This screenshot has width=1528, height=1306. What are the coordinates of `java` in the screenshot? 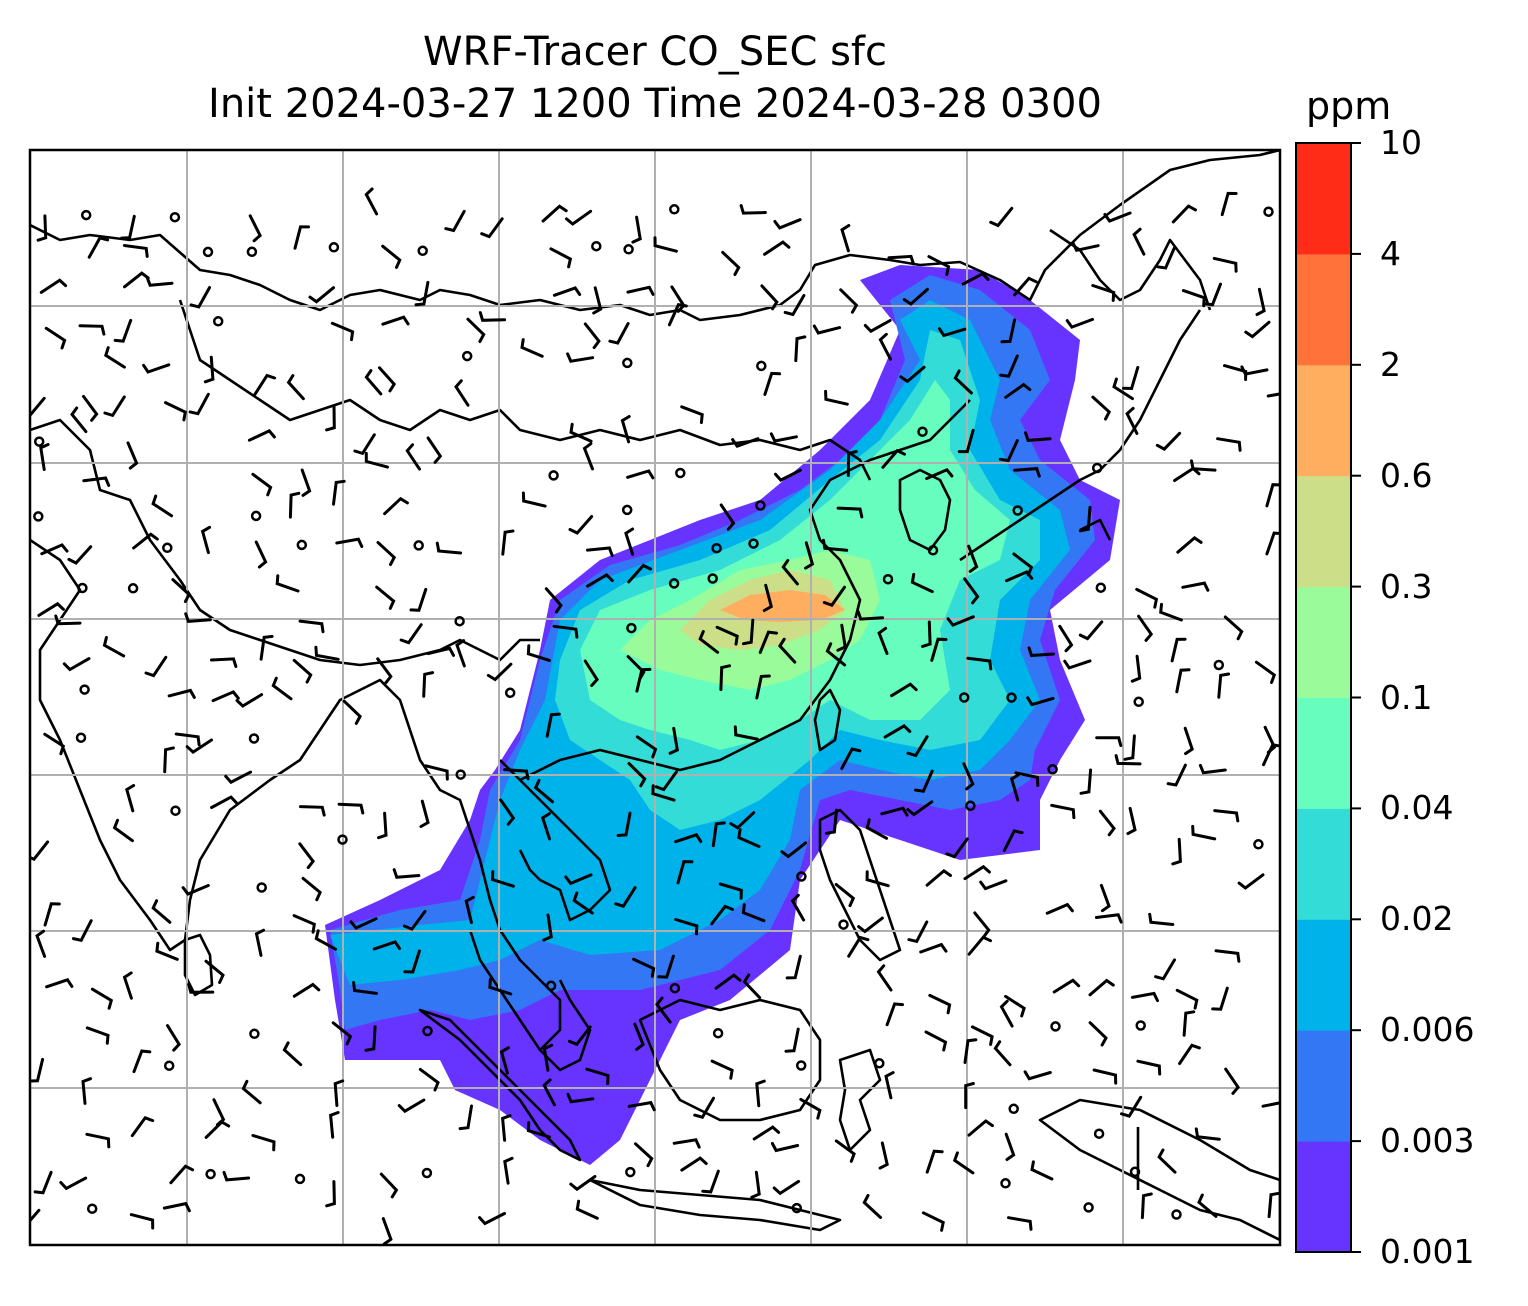 It's located at (715, 1205).